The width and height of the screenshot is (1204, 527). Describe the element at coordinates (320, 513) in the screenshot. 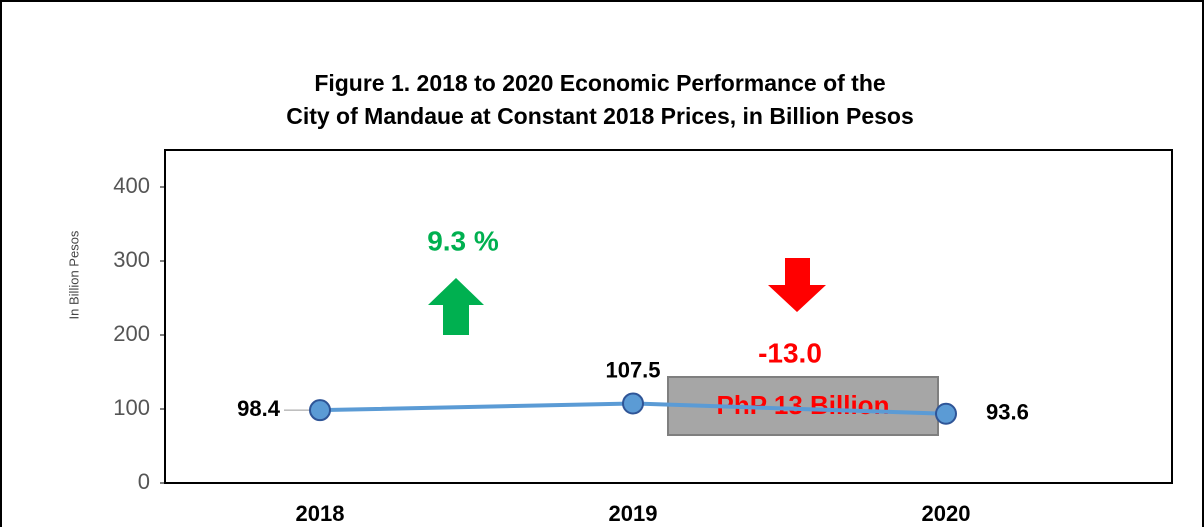

I see `x-tick-label: 2018` at that location.